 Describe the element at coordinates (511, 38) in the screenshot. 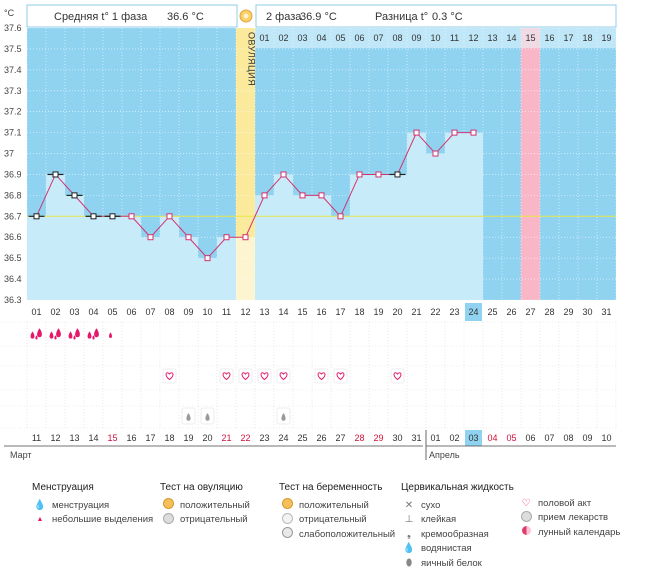

I see `post-ovulation-day-label: 14` at that location.